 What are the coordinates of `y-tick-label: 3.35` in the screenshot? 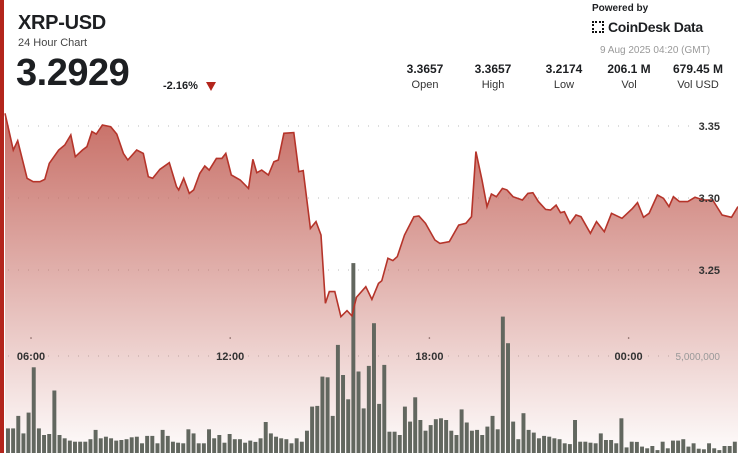 It's located at (709, 127).